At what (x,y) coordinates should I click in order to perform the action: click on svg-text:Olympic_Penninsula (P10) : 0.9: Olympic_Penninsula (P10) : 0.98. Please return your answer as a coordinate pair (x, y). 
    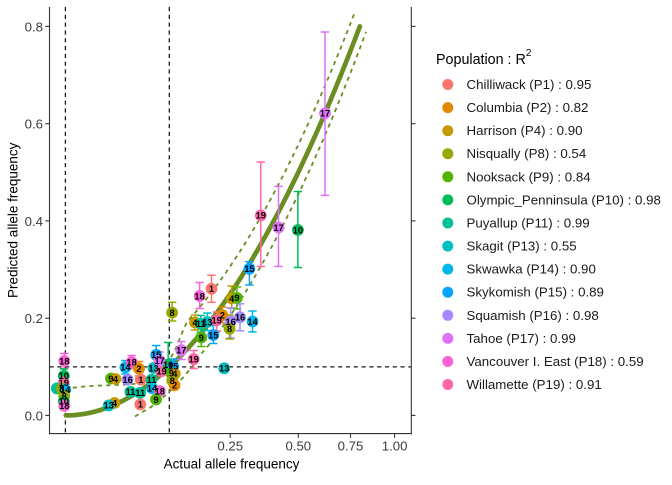
    Looking at the image, I should click on (564, 199).